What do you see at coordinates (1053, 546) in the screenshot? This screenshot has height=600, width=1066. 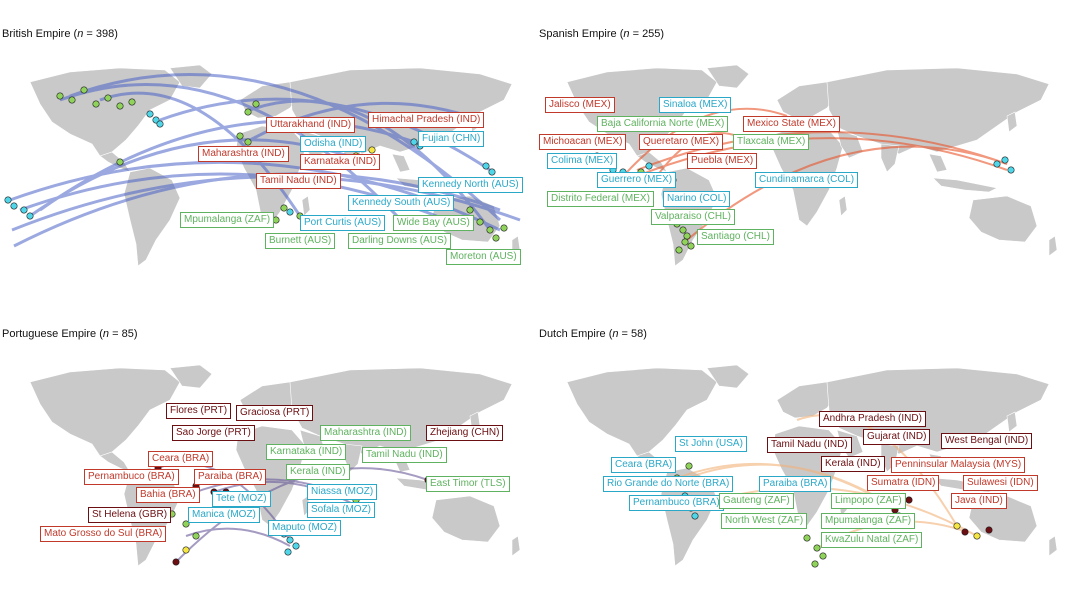 I see `land-new-zealand` at bounding box center [1053, 546].